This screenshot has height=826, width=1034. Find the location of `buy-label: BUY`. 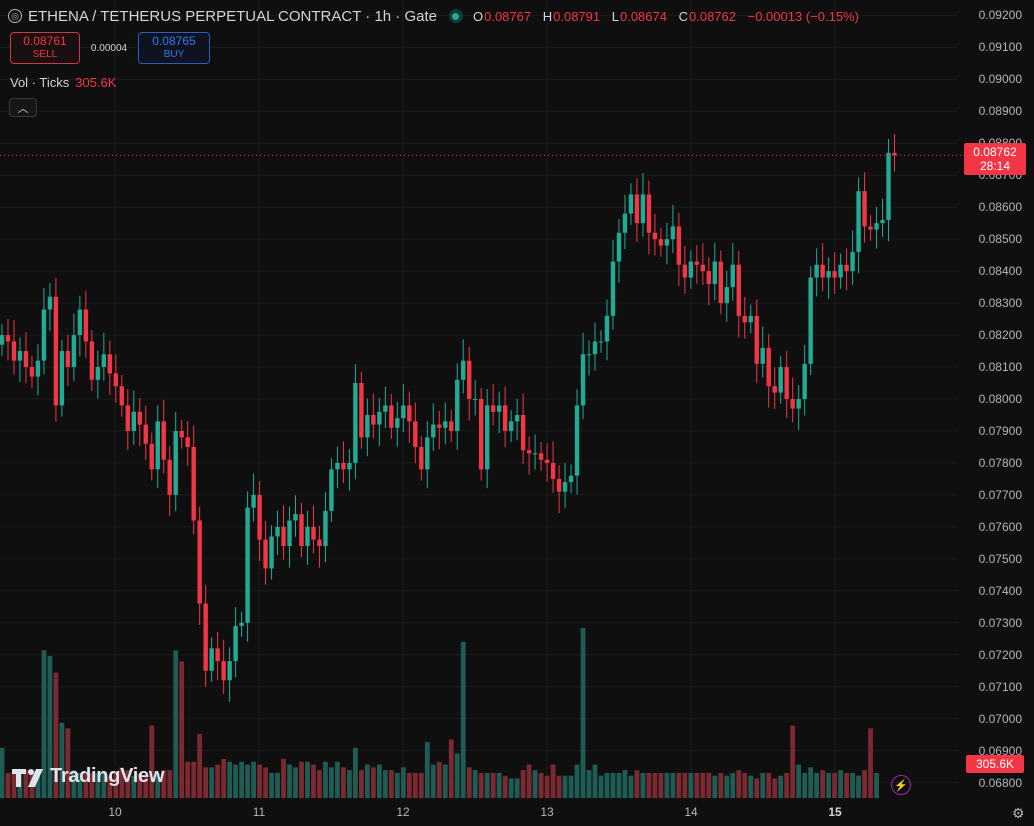

buy-label: BUY is located at coordinates (174, 54).